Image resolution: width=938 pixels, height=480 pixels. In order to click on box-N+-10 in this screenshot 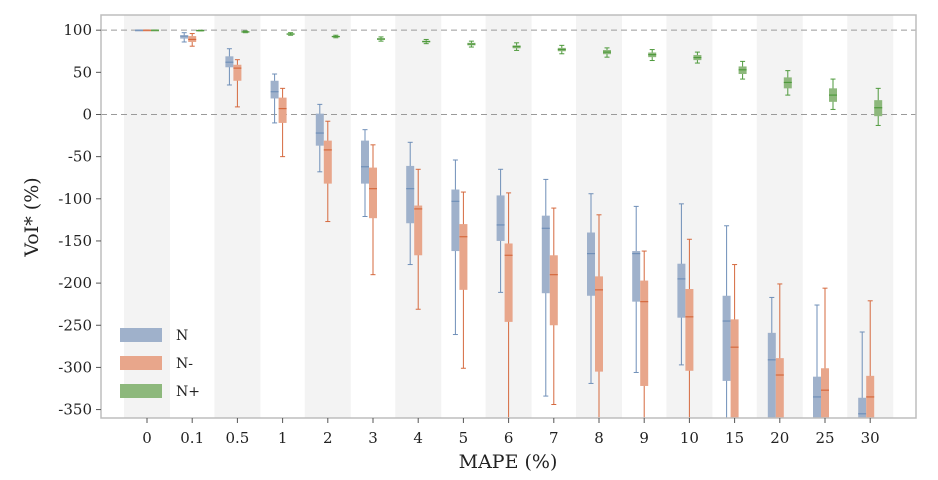, I will do `click(697, 57)`.